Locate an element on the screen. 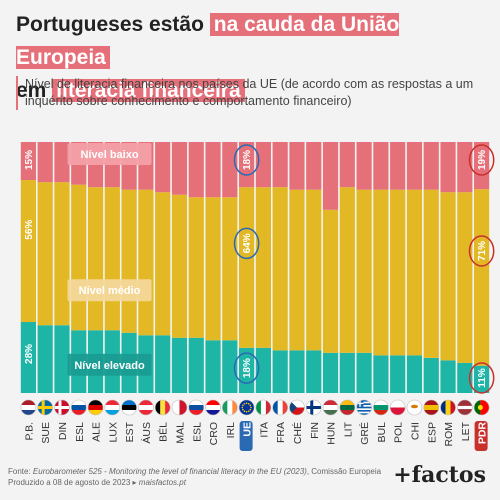 Image resolution: width=500 pixels, height=500 pixels. produced-date: Produzido a 08 de agosto de 2023 is located at coordinates (69, 482).